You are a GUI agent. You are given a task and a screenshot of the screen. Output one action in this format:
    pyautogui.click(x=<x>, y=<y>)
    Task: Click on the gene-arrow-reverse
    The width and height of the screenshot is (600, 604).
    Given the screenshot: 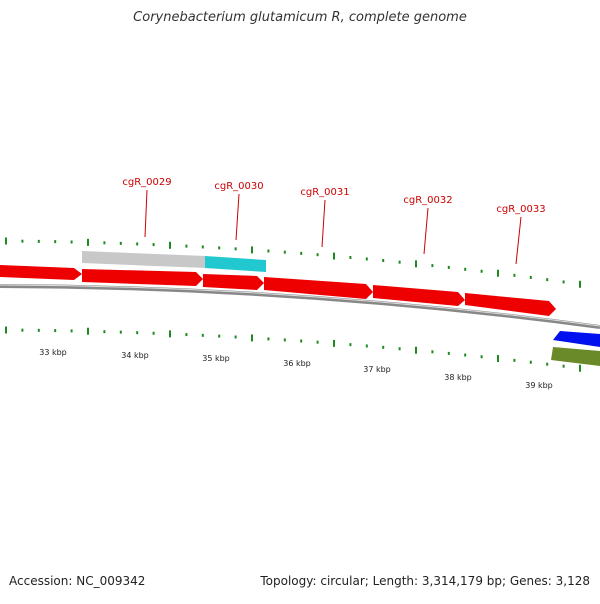 What is the action you would take?
    pyautogui.click(x=576, y=339)
    